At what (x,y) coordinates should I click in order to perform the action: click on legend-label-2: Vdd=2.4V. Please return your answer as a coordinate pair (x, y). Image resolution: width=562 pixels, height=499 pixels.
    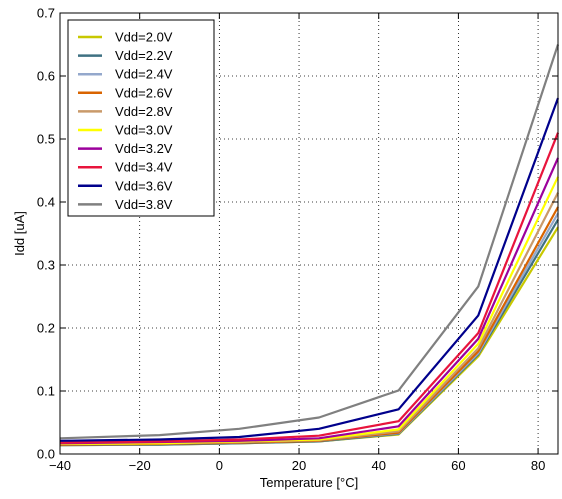
    Looking at the image, I should click on (144, 74).